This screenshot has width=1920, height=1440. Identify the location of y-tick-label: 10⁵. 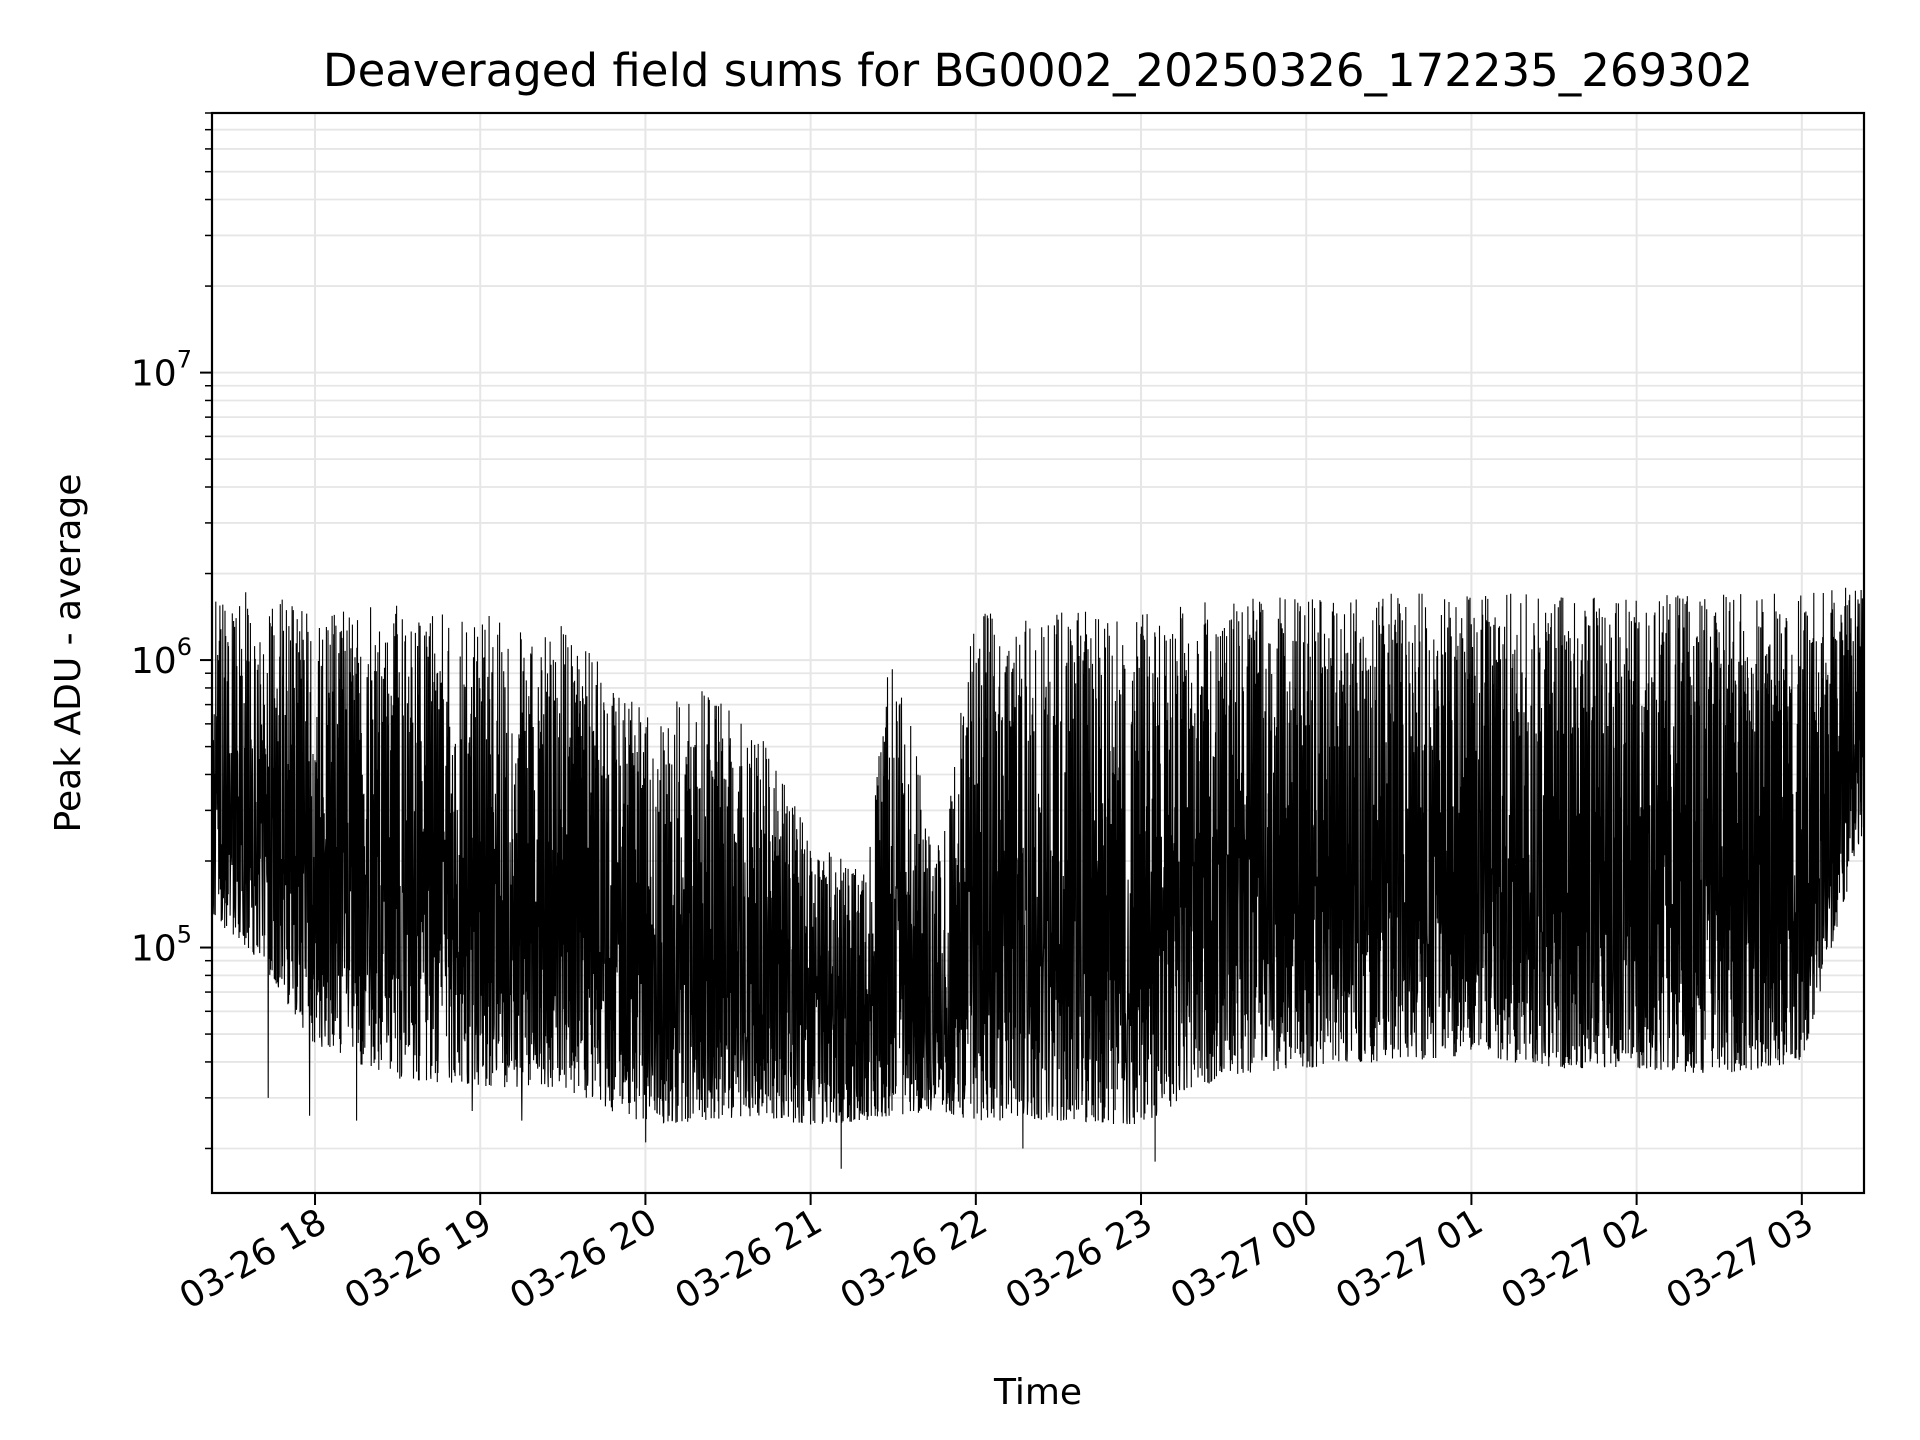
(161, 945).